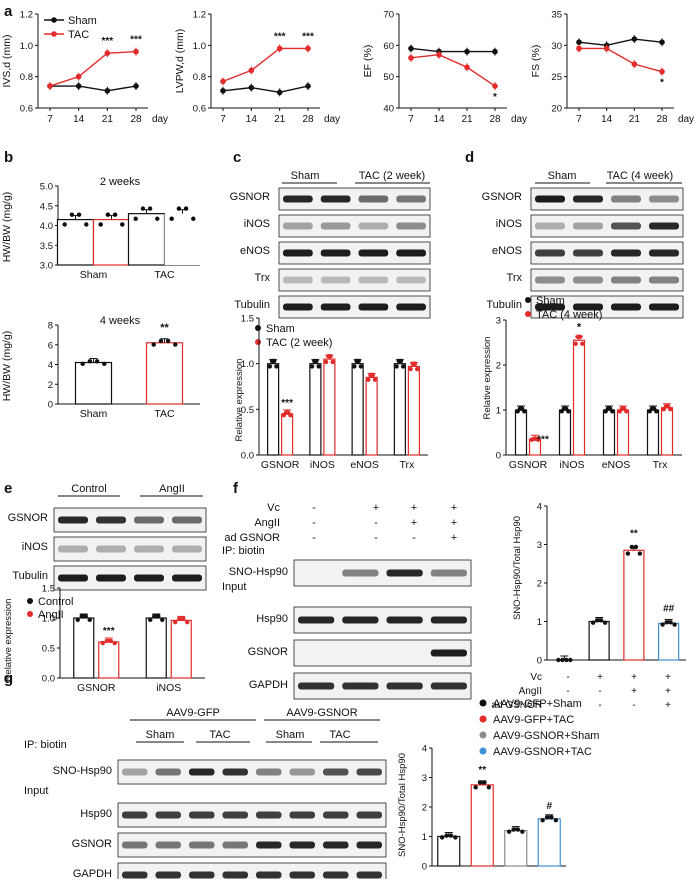 The height and width of the screenshot is (884, 696). Describe the element at coordinates (265, 89) in the screenshot. I see `chart-a2-series-line` at that location.